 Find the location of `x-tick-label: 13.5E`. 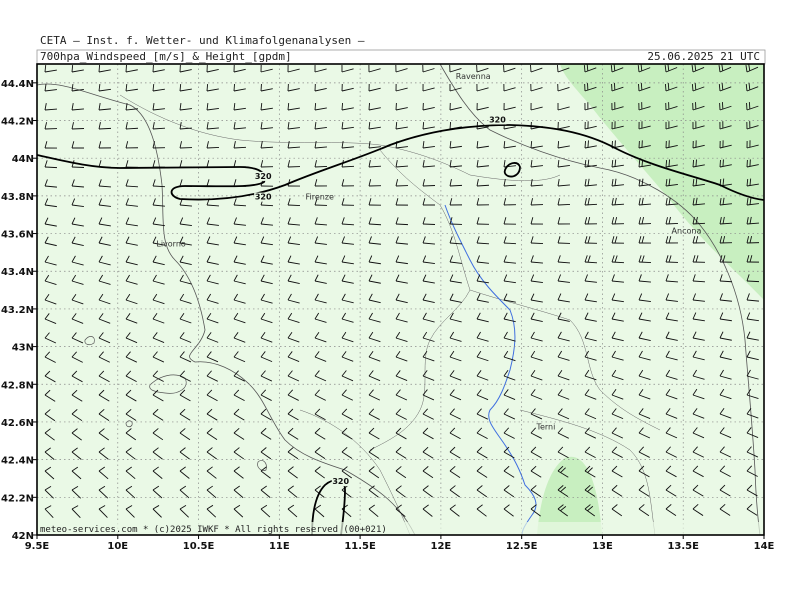

x-tick-label: 13.5E is located at coordinates (683, 546).